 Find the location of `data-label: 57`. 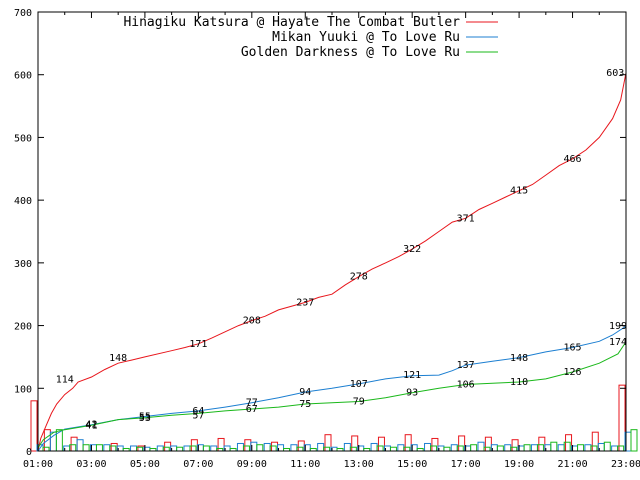

data-label: 57 is located at coordinates (198, 415).